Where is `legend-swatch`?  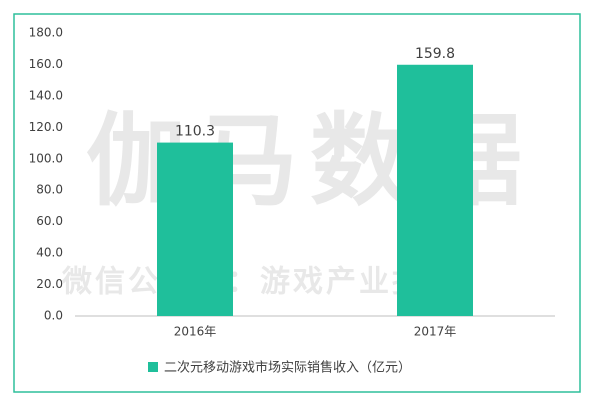 legend-swatch is located at coordinates (153, 367).